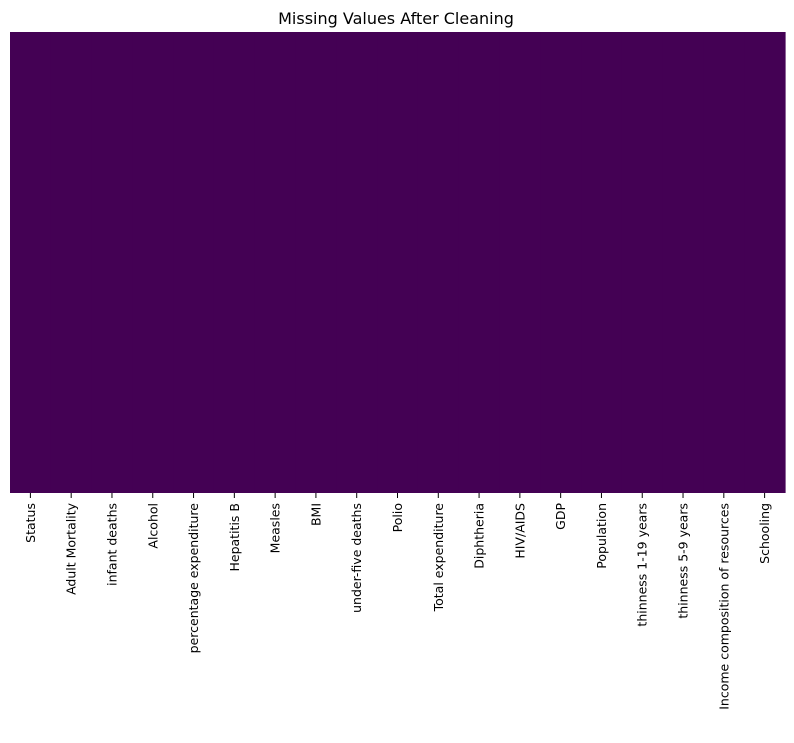  I want to click on x-tick-label: thinness 5-9 years, so click(683, 561).